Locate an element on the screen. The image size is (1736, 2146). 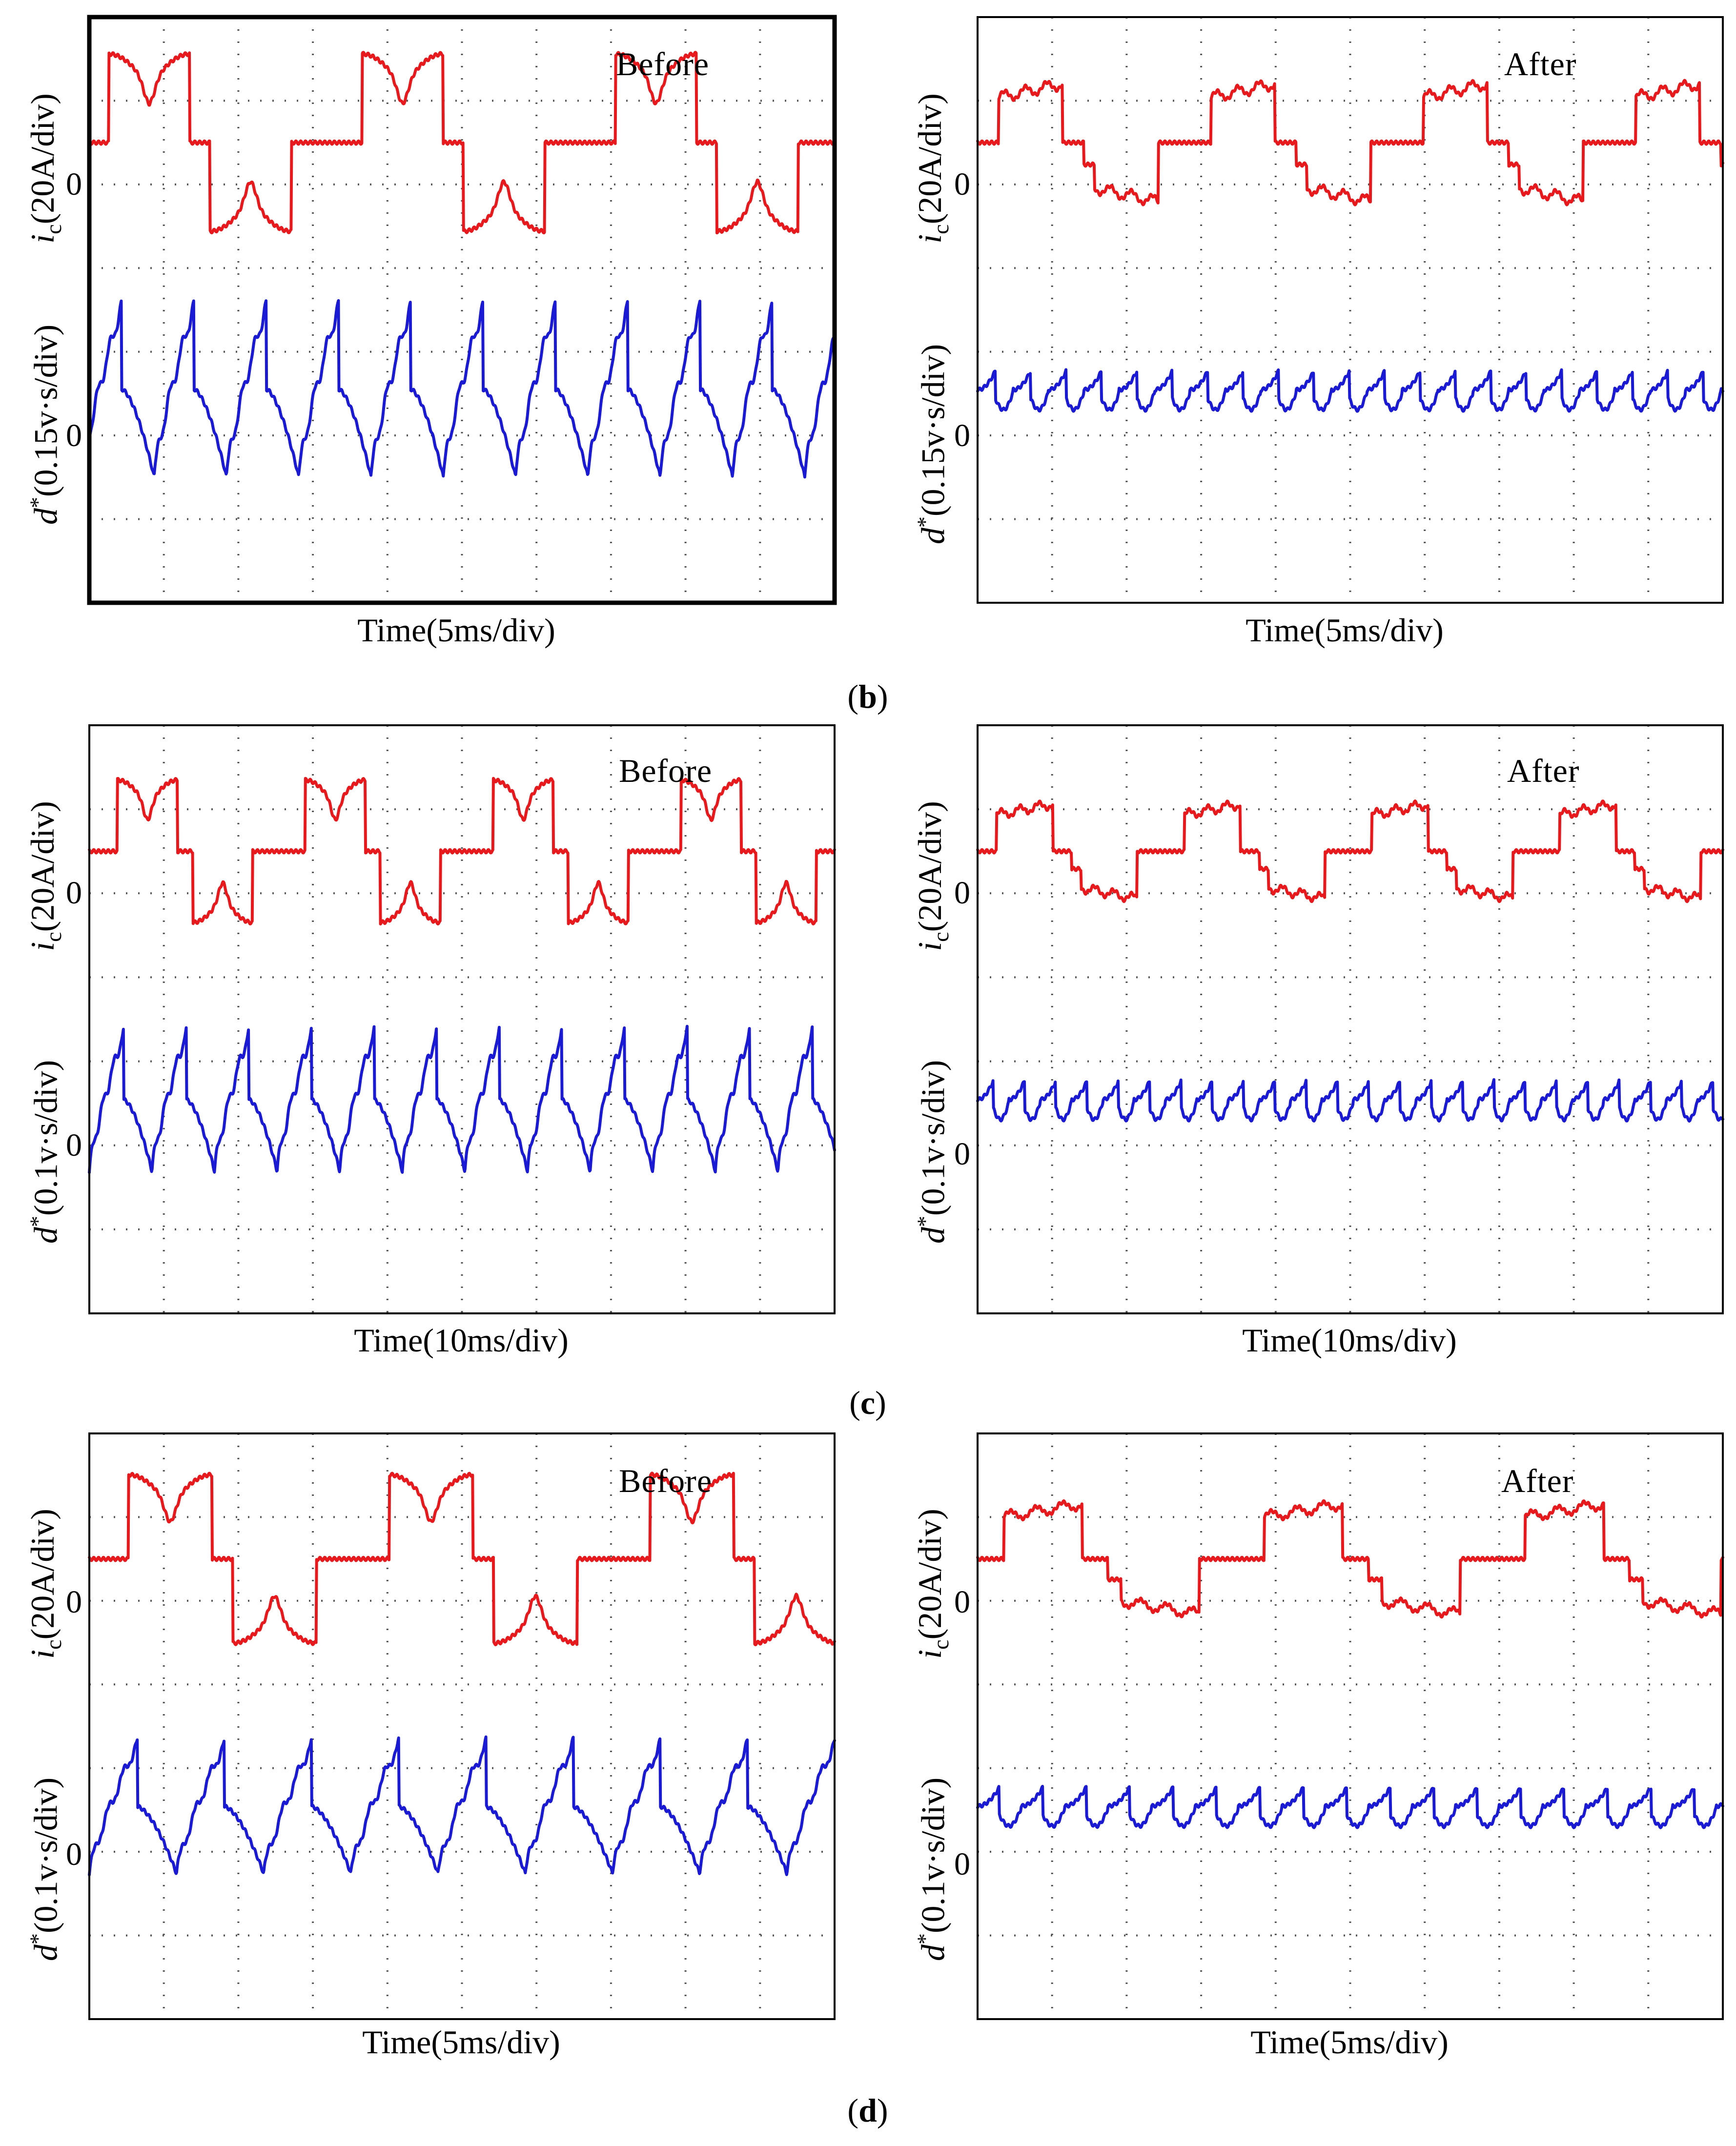
caption-c: (c) is located at coordinates (867, 1402).